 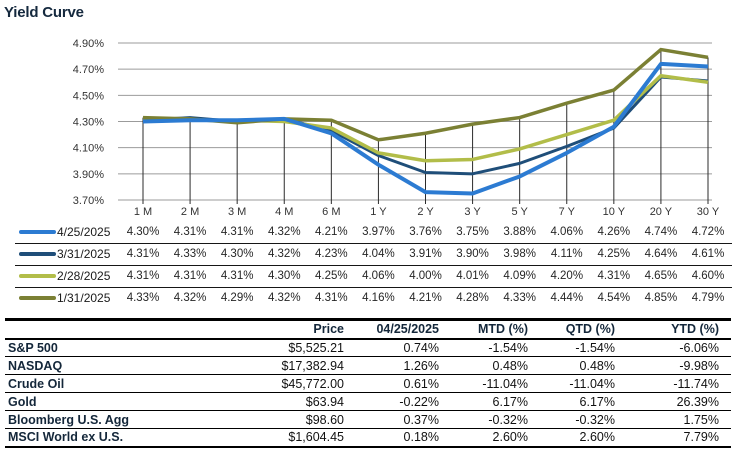 I want to click on legend-value: 4.00%, so click(x=425, y=276).